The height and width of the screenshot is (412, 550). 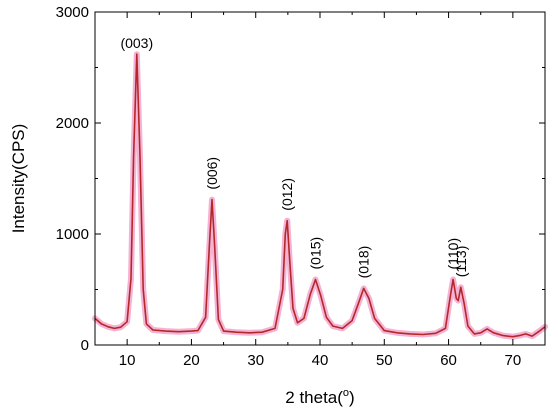 What do you see at coordinates (319, 397) in the screenshot?
I see `x-axis-title: 2 theta(o)` at bounding box center [319, 397].